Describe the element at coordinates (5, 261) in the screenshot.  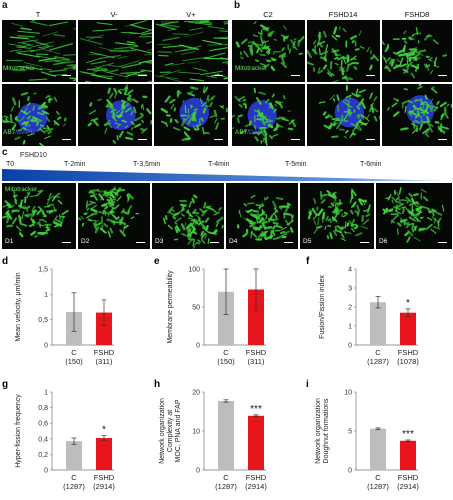
I see `panel-letter: d` at that location.